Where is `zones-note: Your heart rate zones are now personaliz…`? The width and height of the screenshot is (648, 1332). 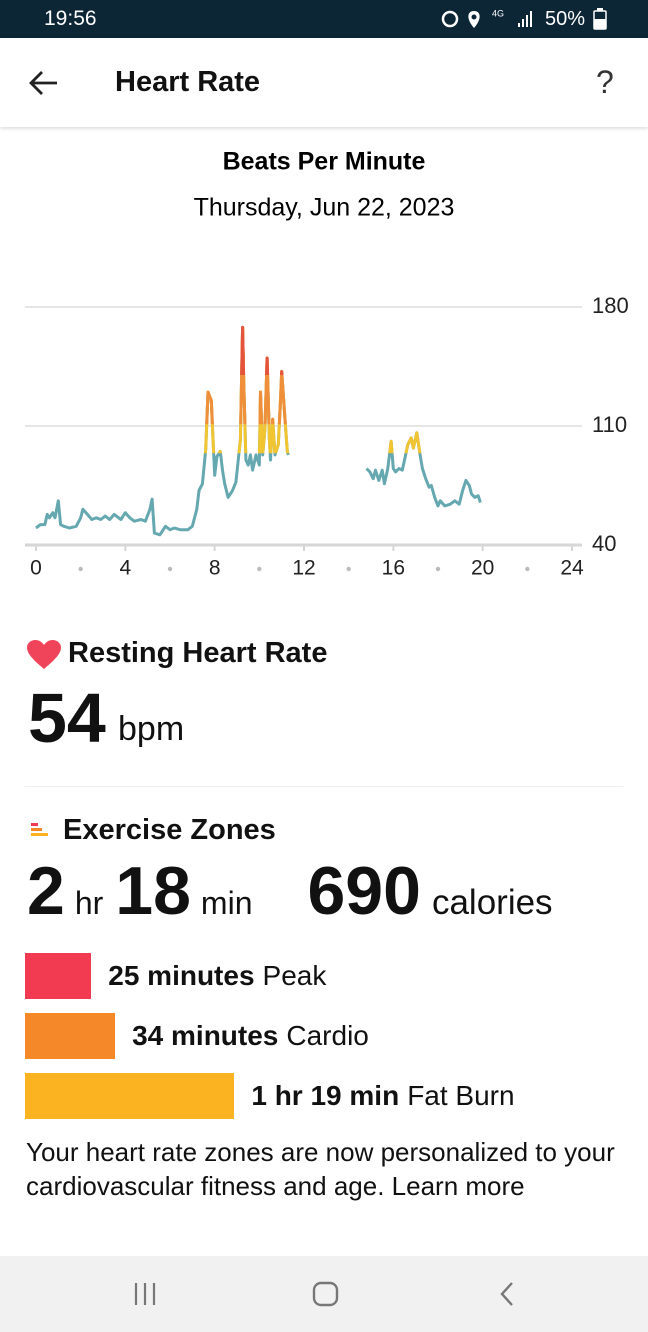 zones-note: Your heart rate zones are now personaliz… is located at coordinates (321, 1169).